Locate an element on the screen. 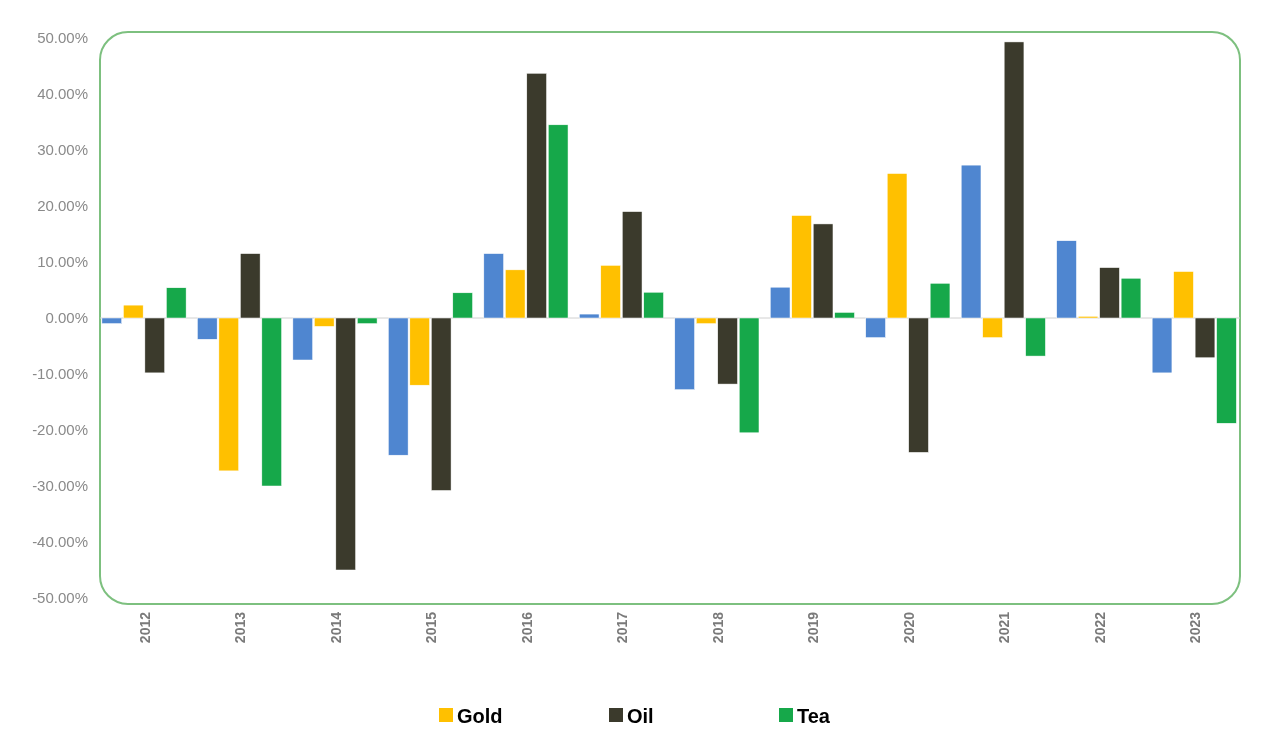 The width and height of the screenshot is (1268, 738). x-tick-label: 2023 is located at coordinates (1195, 627).